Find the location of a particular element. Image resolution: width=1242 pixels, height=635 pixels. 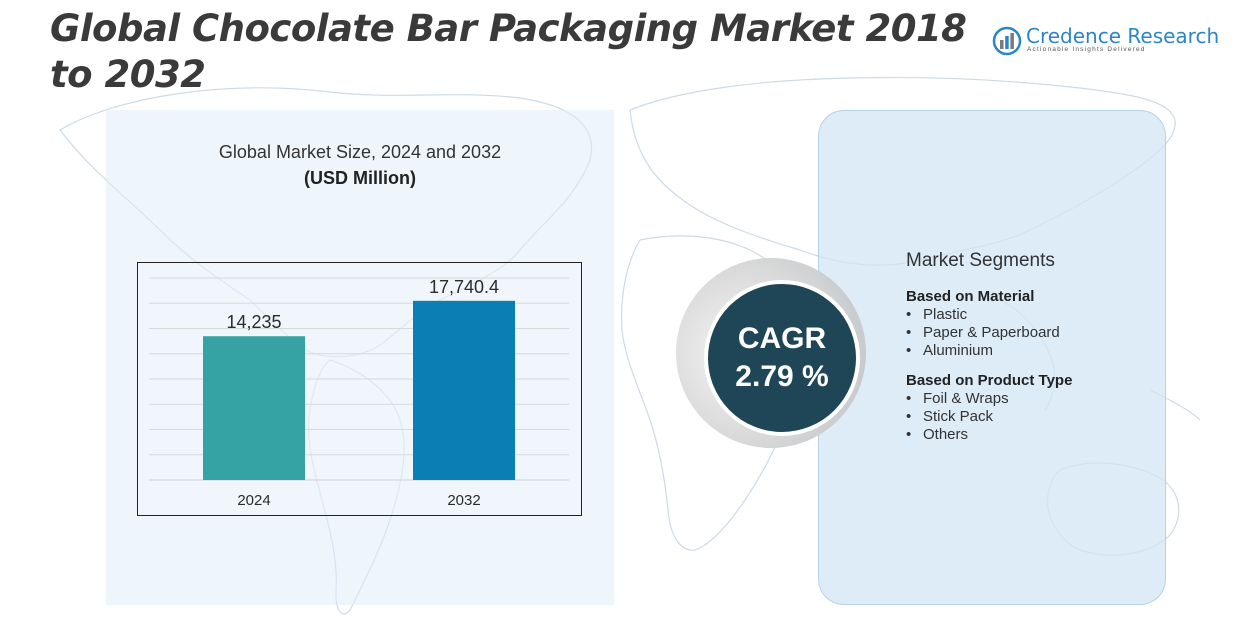

category-label: 2032 is located at coordinates (463, 500).